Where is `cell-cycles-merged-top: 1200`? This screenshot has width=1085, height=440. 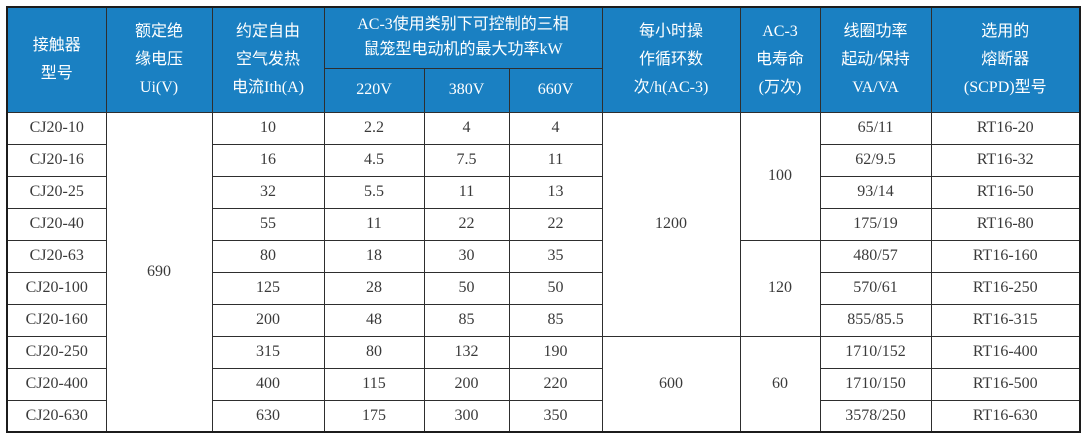
cell-cycles-merged-top: 1200 is located at coordinates (671, 224).